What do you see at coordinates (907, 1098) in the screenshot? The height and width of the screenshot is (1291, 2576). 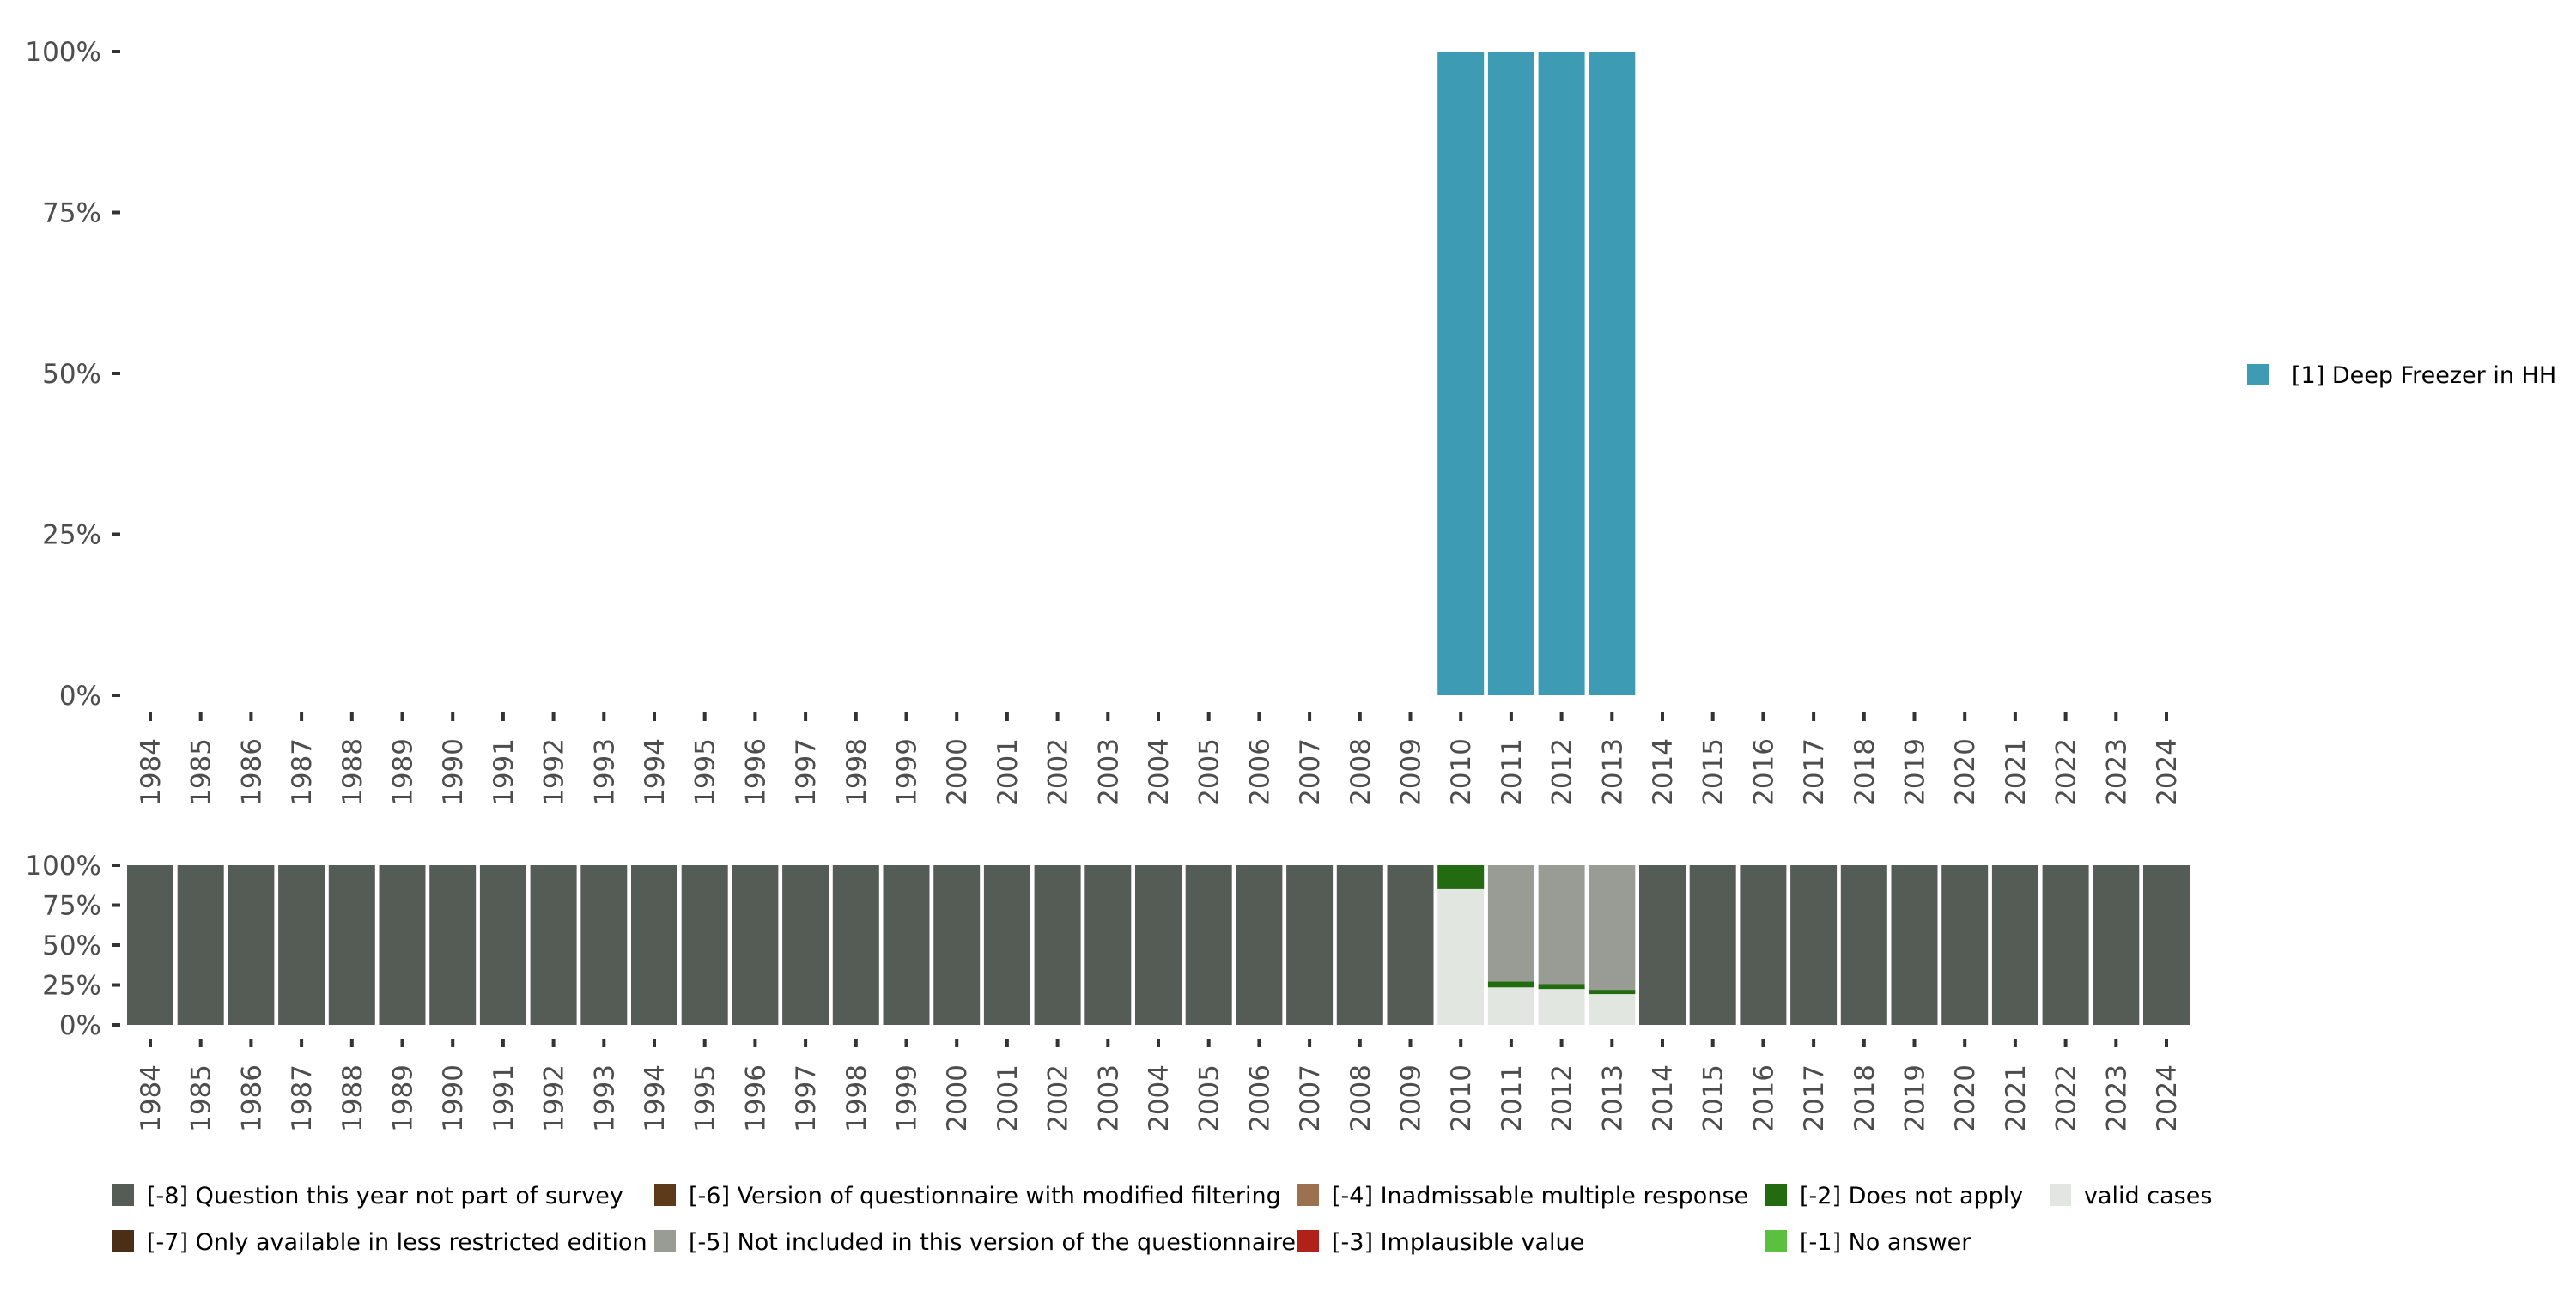 I see `bottom-x-tick-label: 1999` at bounding box center [907, 1098].